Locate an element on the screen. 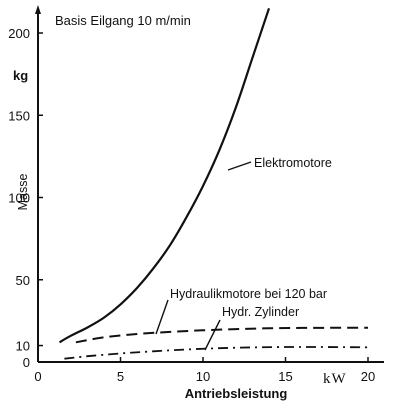 This screenshot has height=404, width=400. y-tick-label: 50 is located at coordinates (23, 280).